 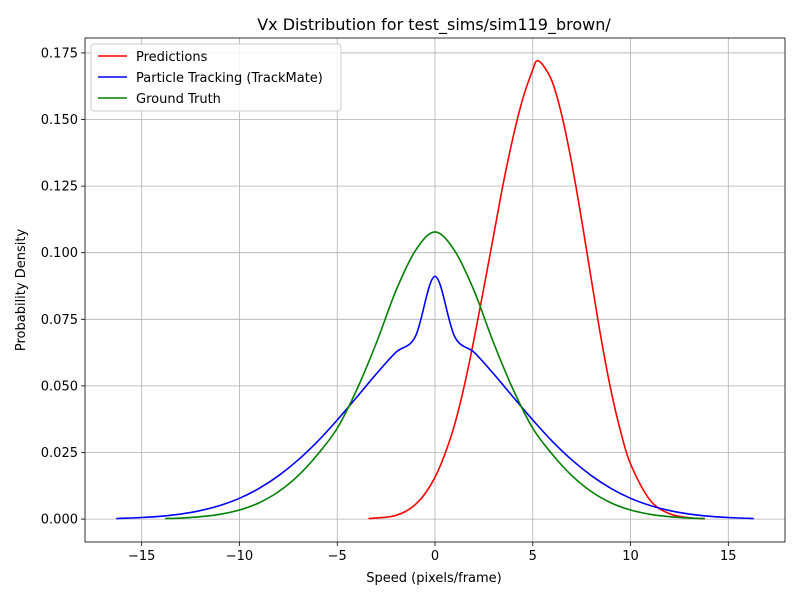 I want to click on y-axis-label: Probability Density, so click(x=21, y=290).